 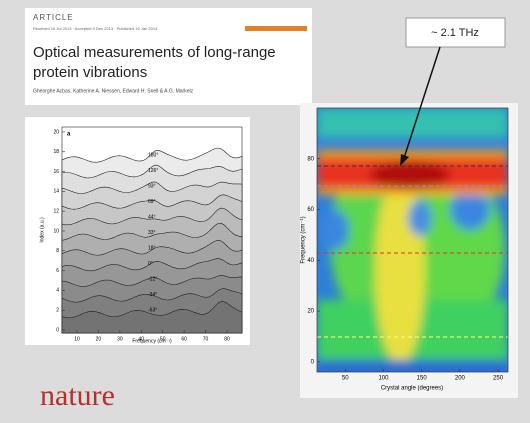 What do you see at coordinates (152, 295) in the screenshot?
I see `curve-label: -34°` at bounding box center [152, 295].